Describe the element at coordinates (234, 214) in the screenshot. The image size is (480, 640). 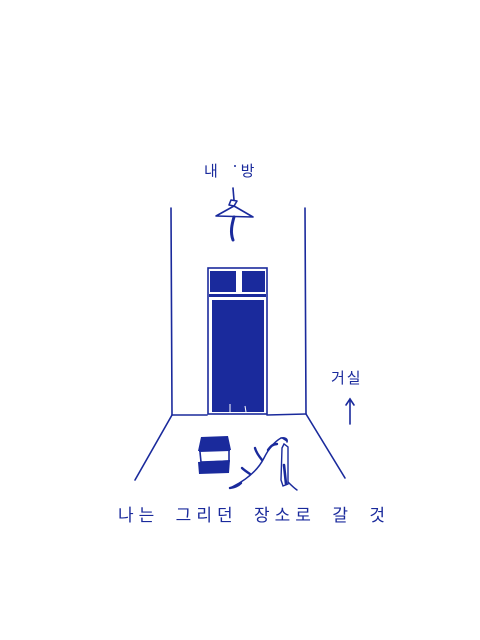
I see `pendant-lamp-icon` at that location.